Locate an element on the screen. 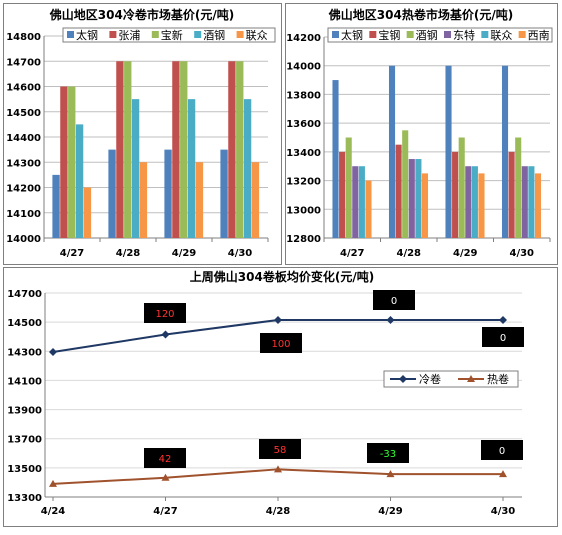 This screenshot has width=562, height=535. legend-label: 冷卷 is located at coordinates (430, 379).